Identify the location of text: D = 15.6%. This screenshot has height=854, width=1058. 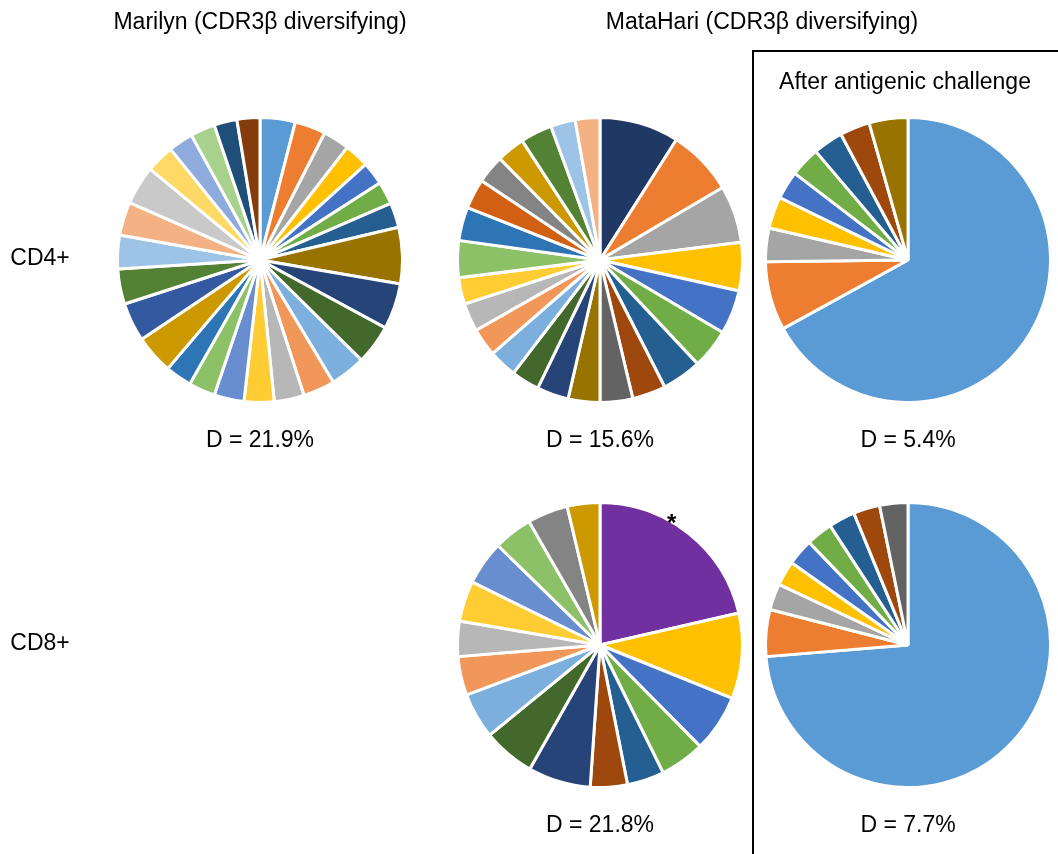
(600, 439).